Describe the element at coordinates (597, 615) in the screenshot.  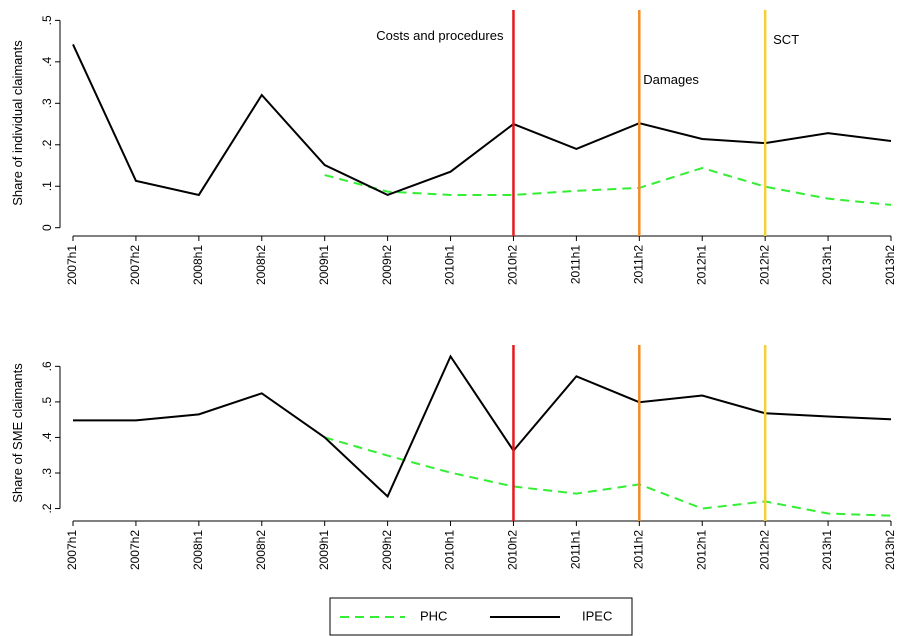
I see `legend-label: IPEC` at that location.